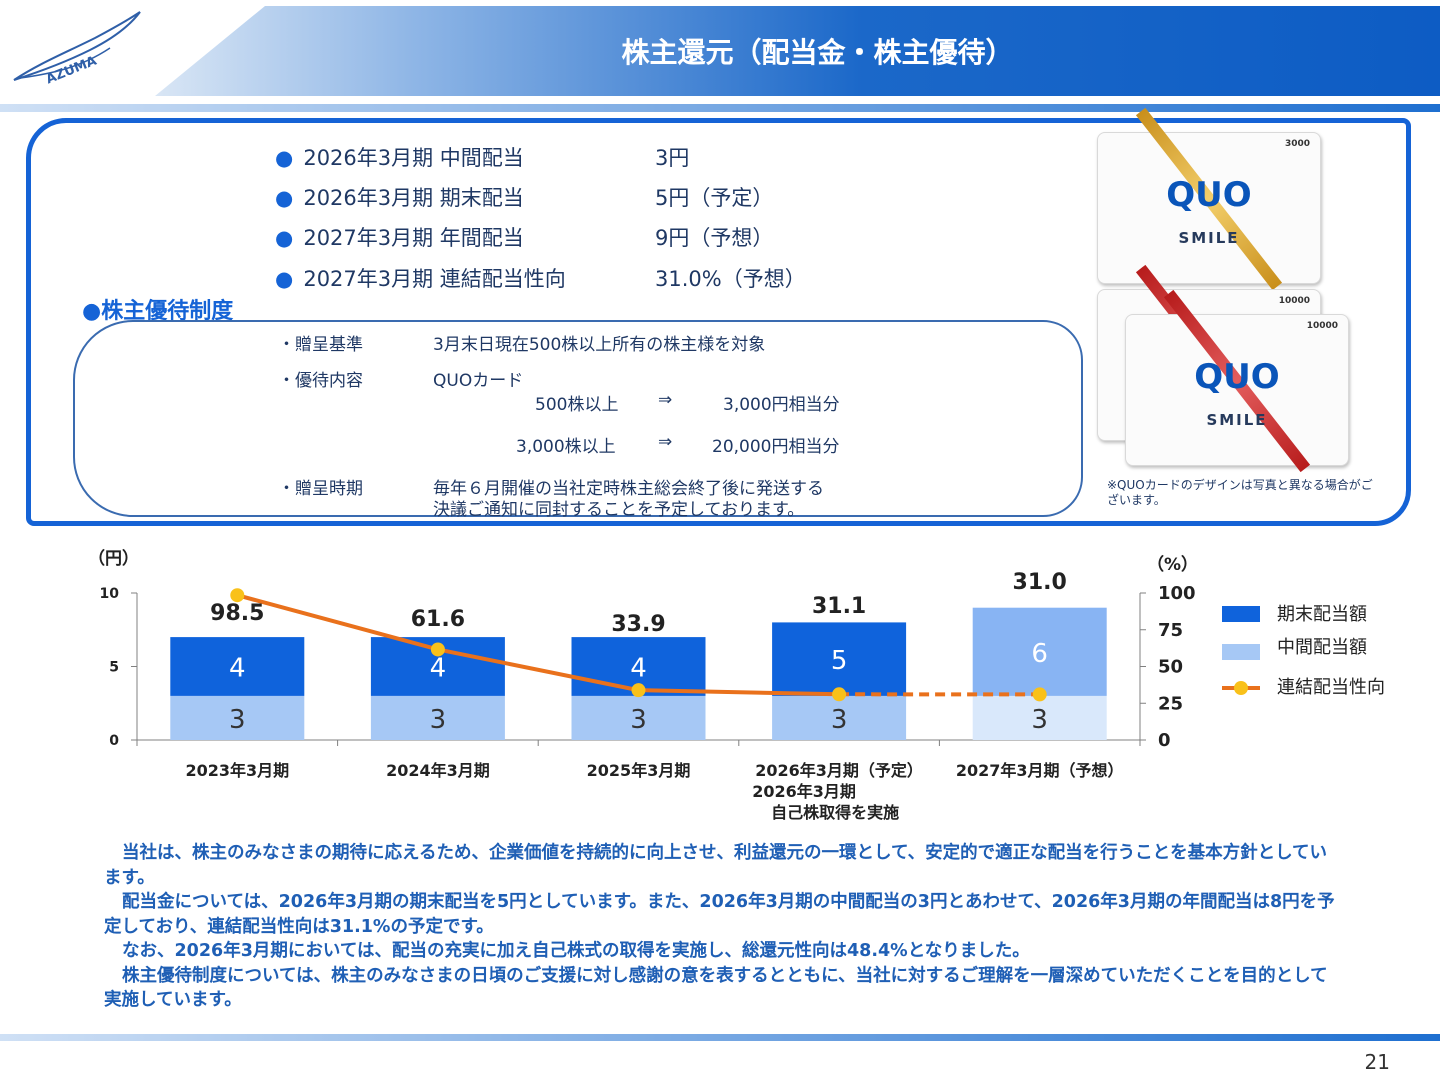 The width and height of the screenshot is (1440, 1080). I want to click on dividend-label: 2027年3月期 年間配当, so click(413, 238).